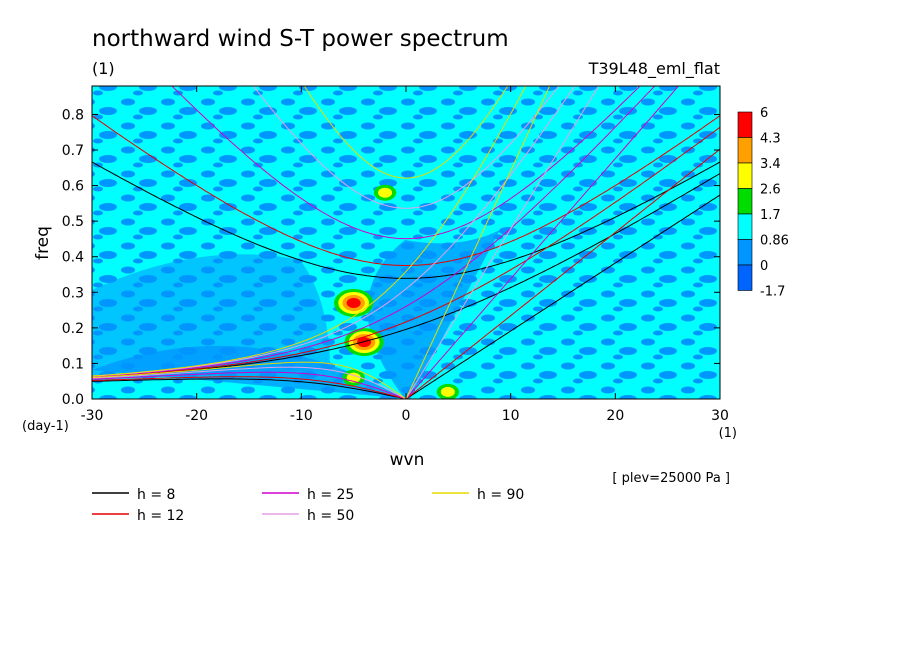  Describe the element at coordinates (73, 400) in the screenshot. I see `y-tick-label: 0.0` at that location.